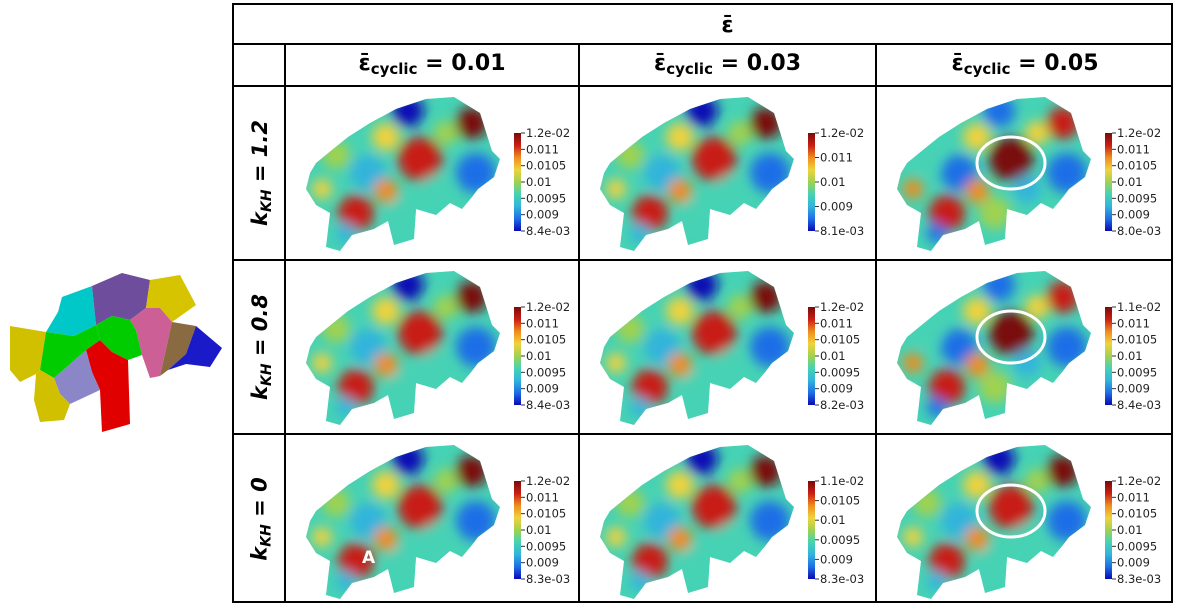 The width and height of the screenshot is (1178, 608). I want to click on strain-map-svg: 1.2e-02 0.011 0.0105 0.01 0.0095 0.009 8.3e-03, so click(1029, 522).